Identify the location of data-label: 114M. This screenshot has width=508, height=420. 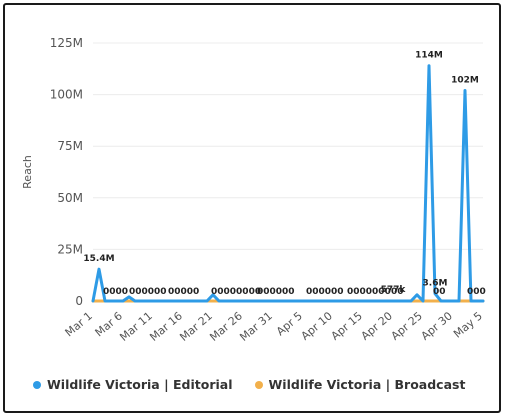
(429, 56).